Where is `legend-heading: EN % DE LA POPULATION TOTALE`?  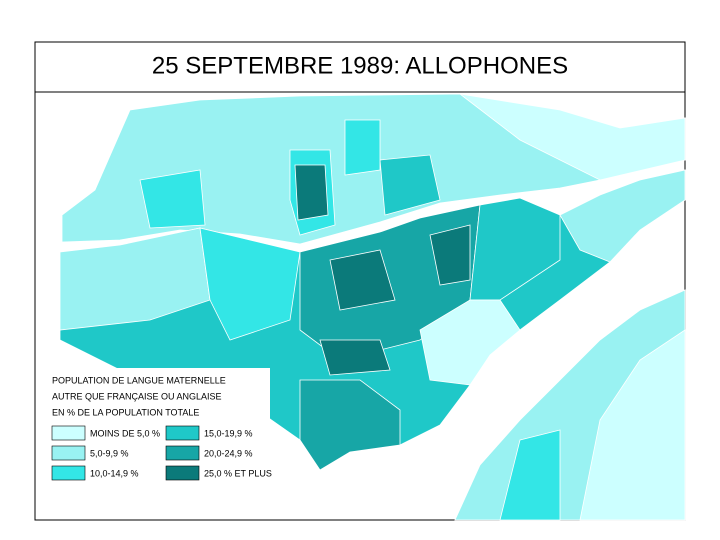 legend-heading: EN % DE LA POPULATION TOTALE is located at coordinates (125, 412).